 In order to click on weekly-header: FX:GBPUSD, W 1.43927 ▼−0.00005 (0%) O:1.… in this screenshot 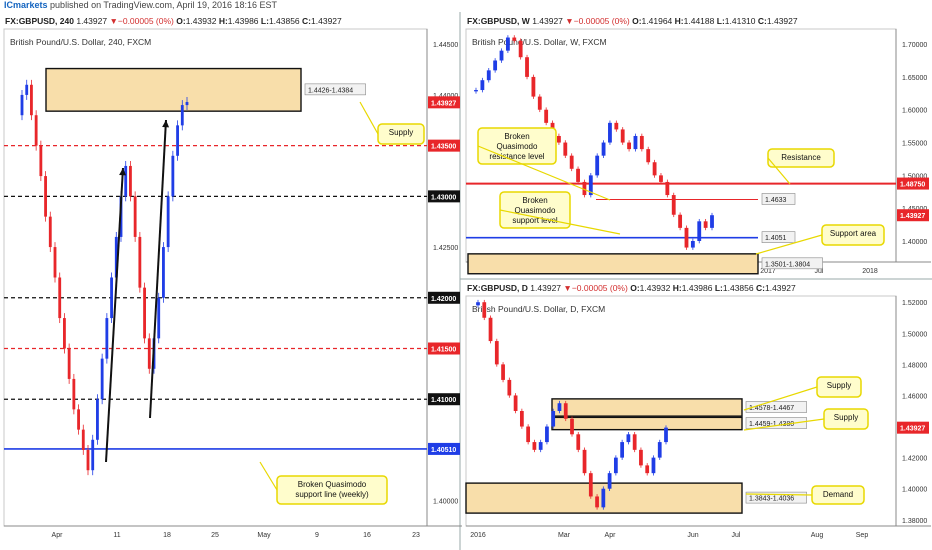, I will do `click(632, 21)`.